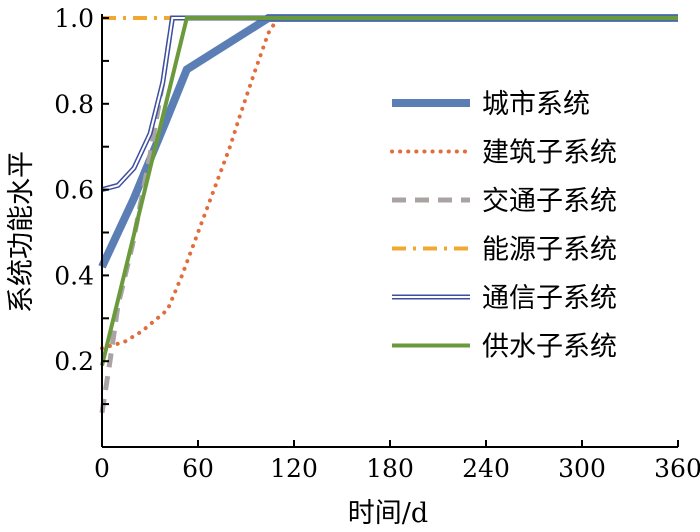 The width and height of the screenshot is (700, 532). I want to click on legend-label: 能源子系统, so click(549, 250).